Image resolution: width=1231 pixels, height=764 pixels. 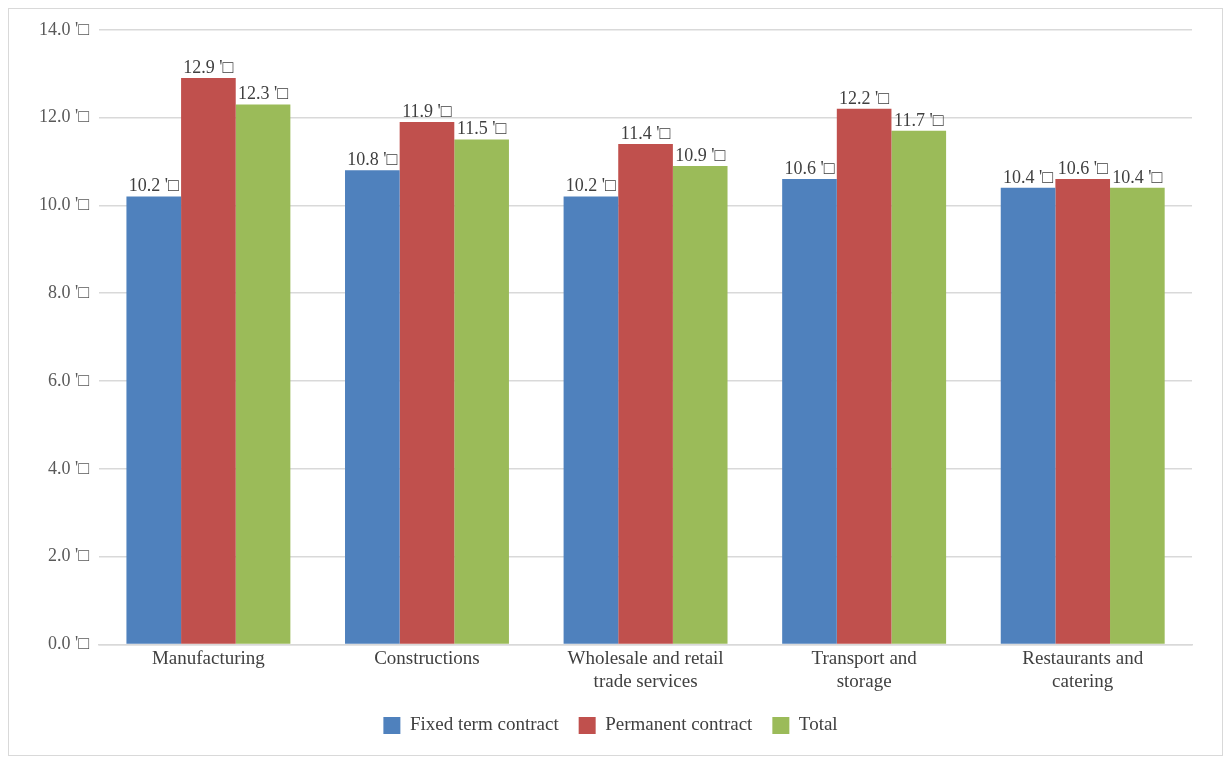 I want to click on y-tick-label: 8.0 '□, so click(x=68, y=291).